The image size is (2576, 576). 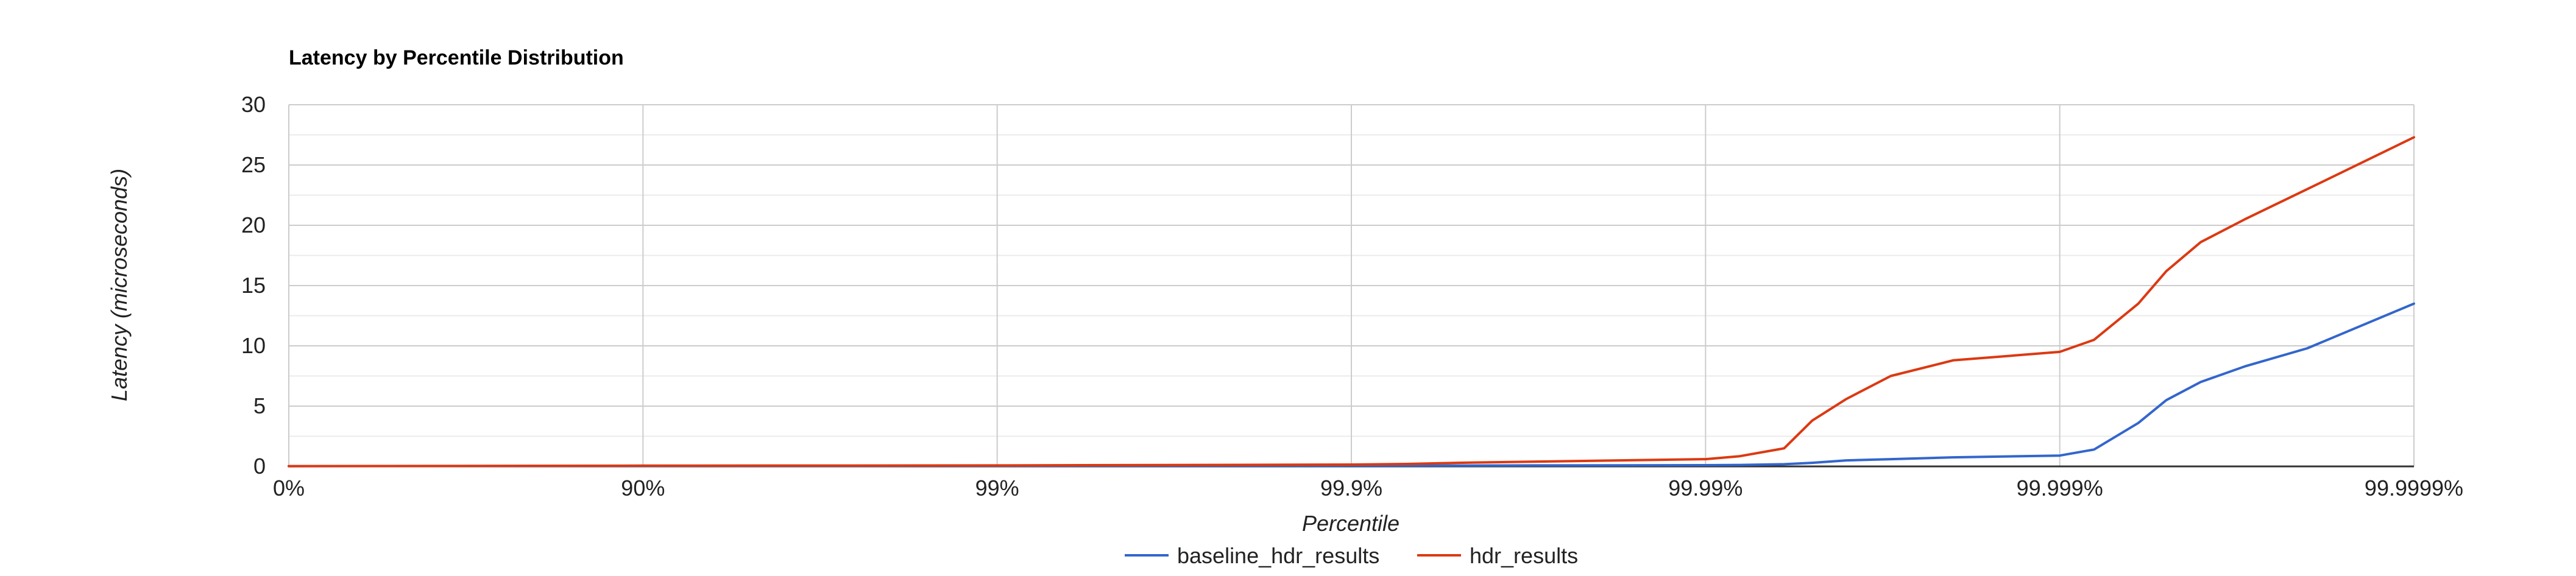 I want to click on y-tick-label: 5, so click(x=259, y=405).